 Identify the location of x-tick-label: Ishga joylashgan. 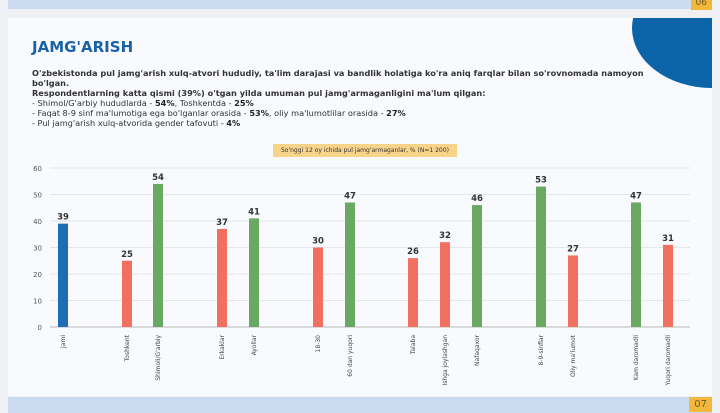
(445, 360).